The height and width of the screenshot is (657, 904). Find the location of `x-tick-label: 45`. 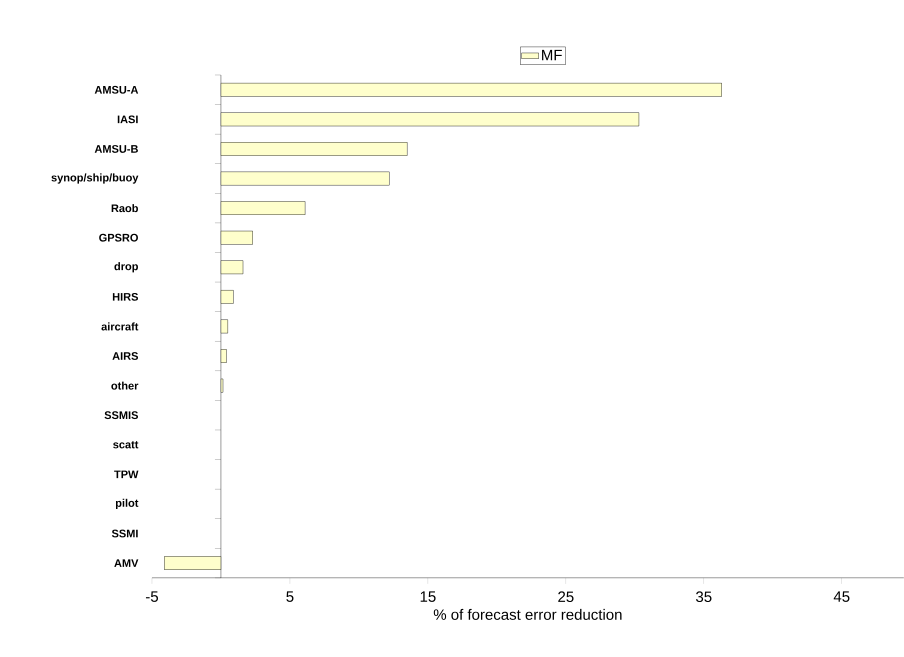

x-tick-label: 45 is located at coordinates (842, 596).